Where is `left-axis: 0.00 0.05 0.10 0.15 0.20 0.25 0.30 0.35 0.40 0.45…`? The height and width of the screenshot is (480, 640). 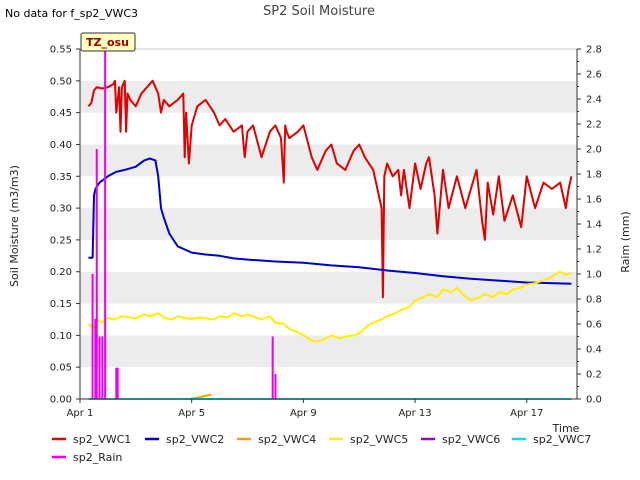 left-axis: 0.00 0.05 0.10 0.15 0.20 0.25 0.30 0.35 0.40 0.45… is located at coordinates (65, 225).